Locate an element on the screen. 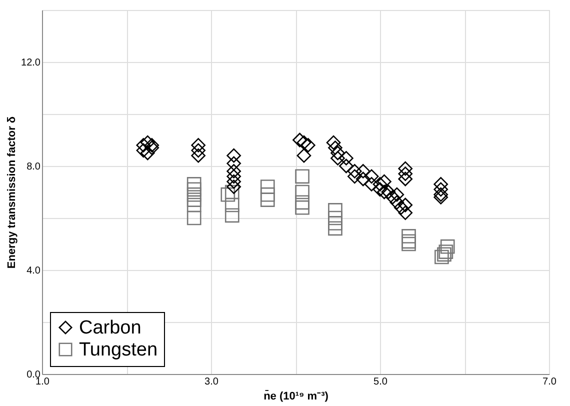  x-axis-title: n̄e (10¹⁹ m⁻³) is located at coordinates (296, 396).